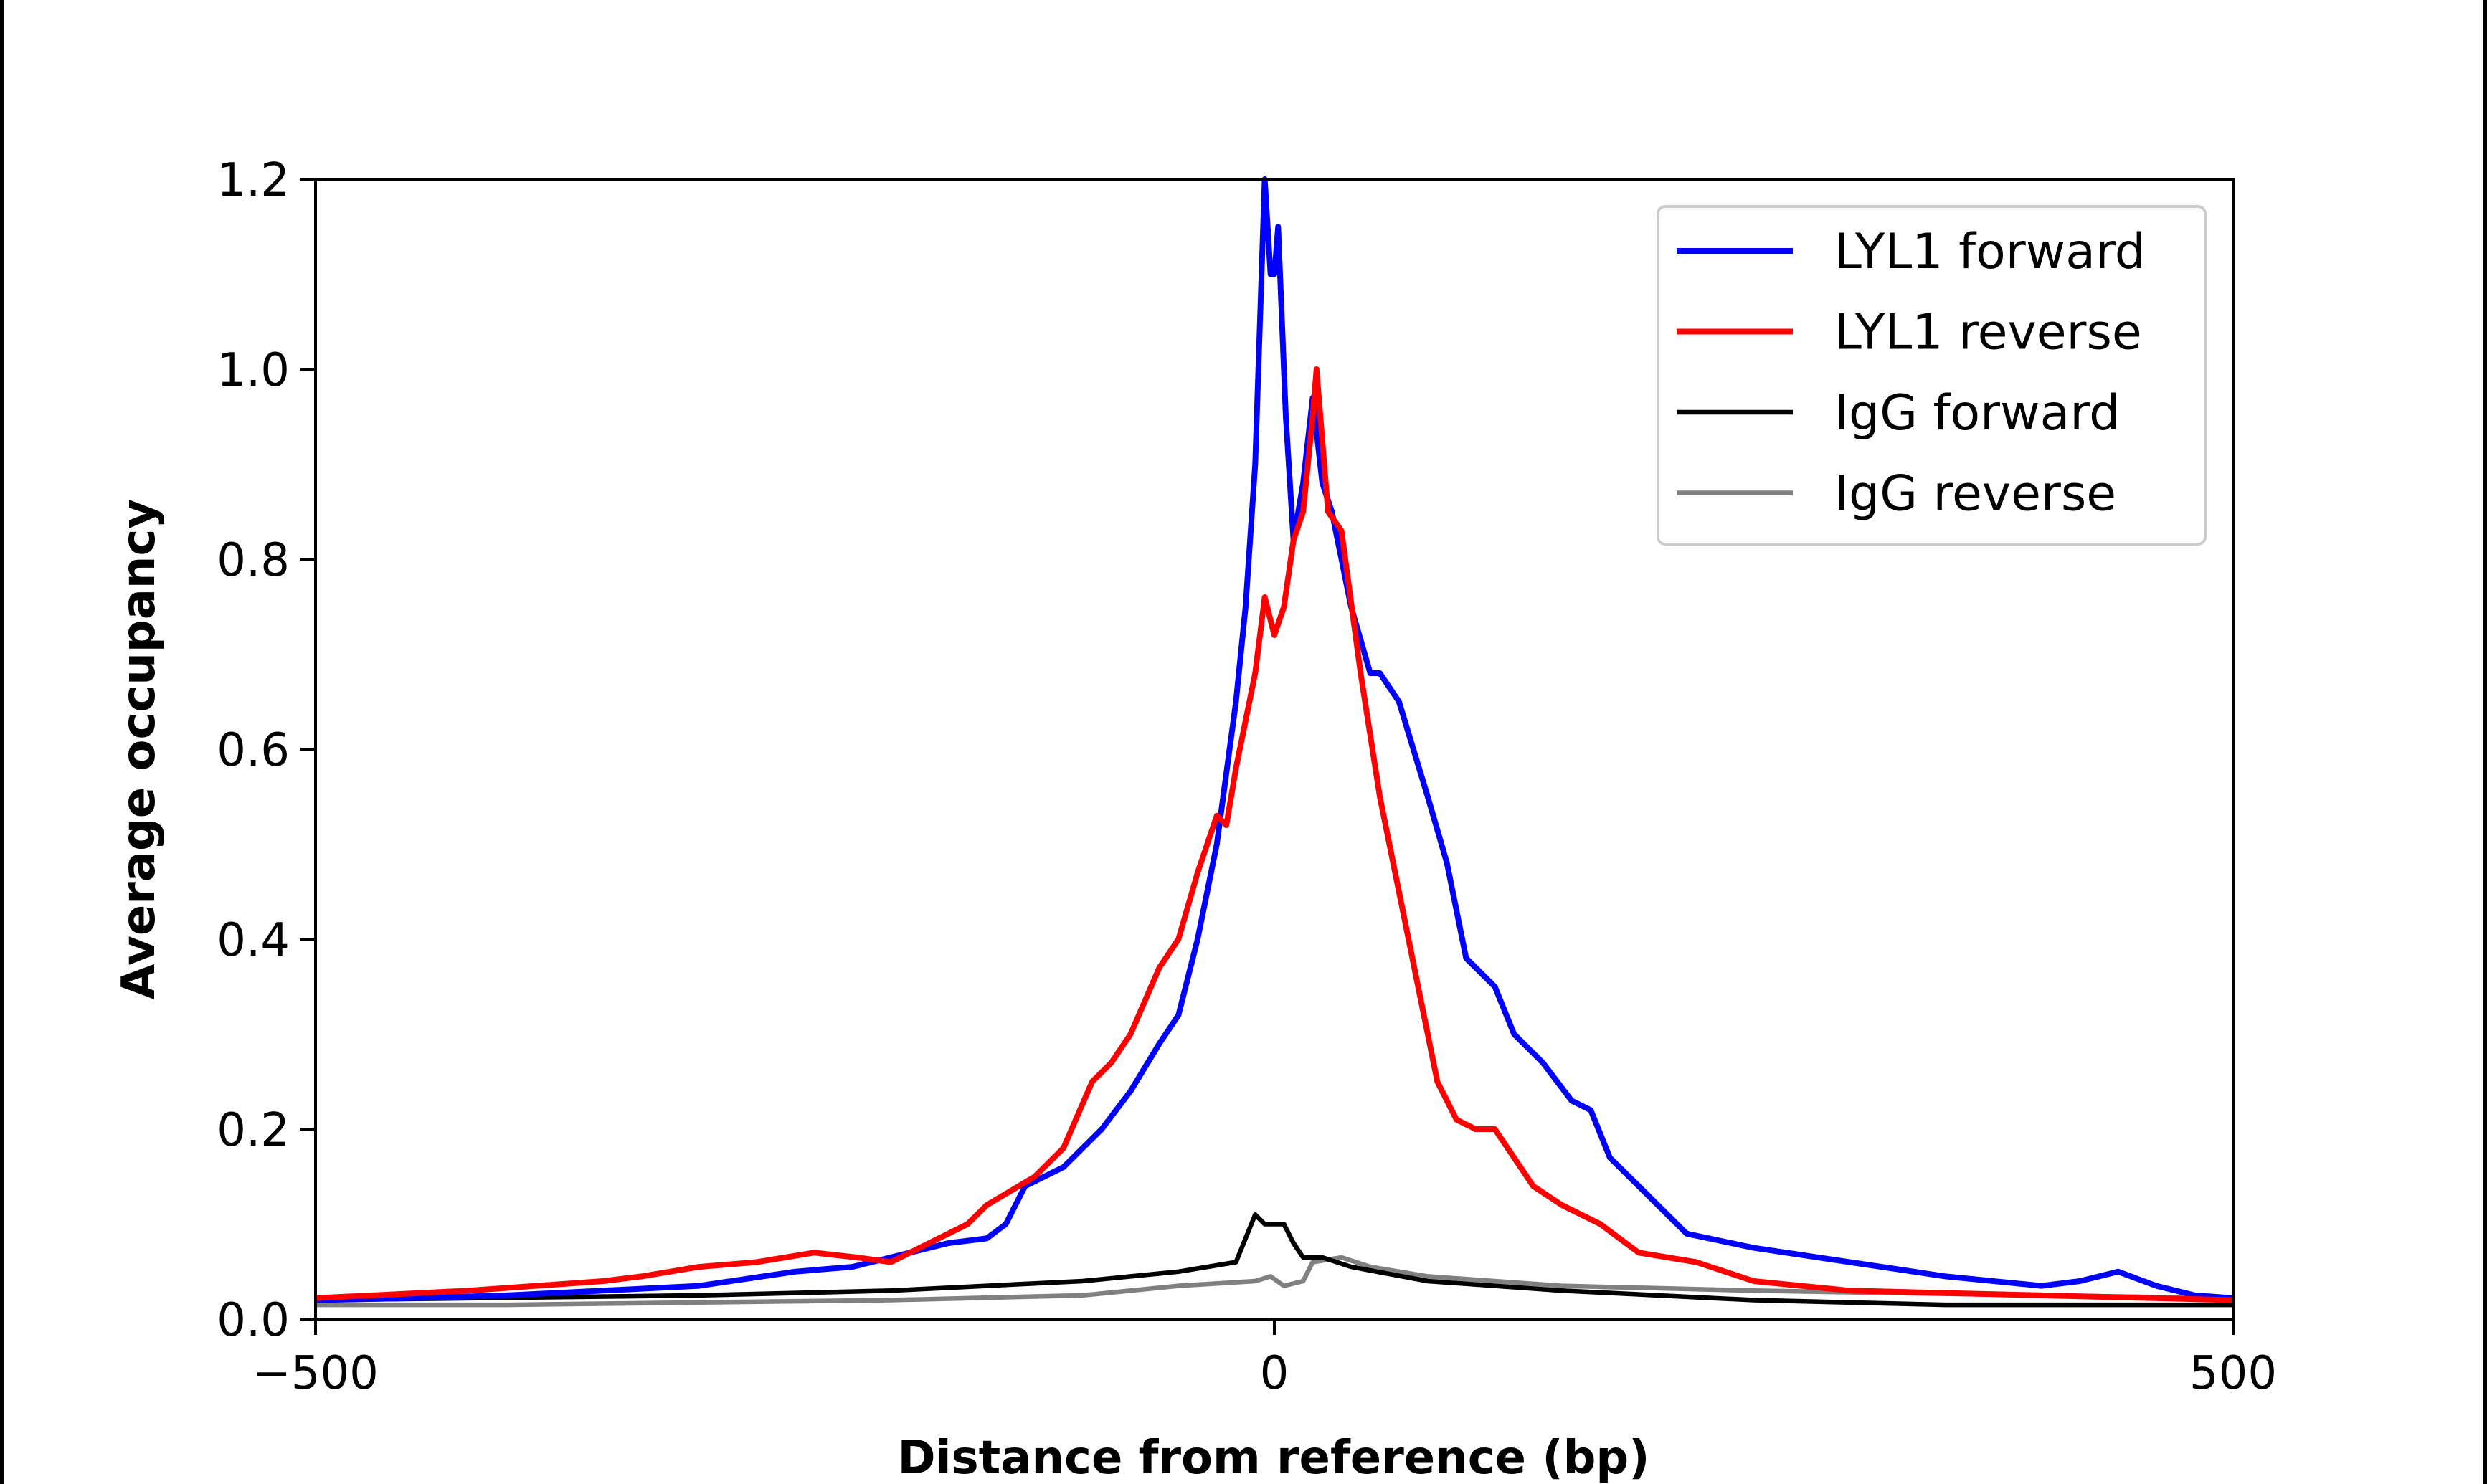 Image resolution: width=2487 pixels, height=1484 pixels. Describe the element at coordinates (254, 561) in the screenshot. I see `y-tick-label: 0.8` at that location.